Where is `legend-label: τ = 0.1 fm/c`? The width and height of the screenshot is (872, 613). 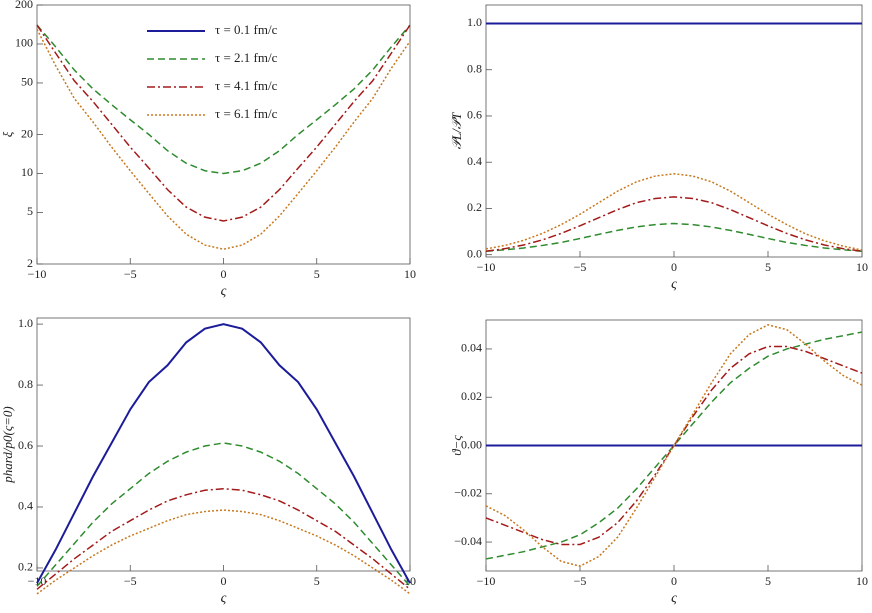 legend-label: τ = 0.1 fm/c is located at coordinates (246, 29).